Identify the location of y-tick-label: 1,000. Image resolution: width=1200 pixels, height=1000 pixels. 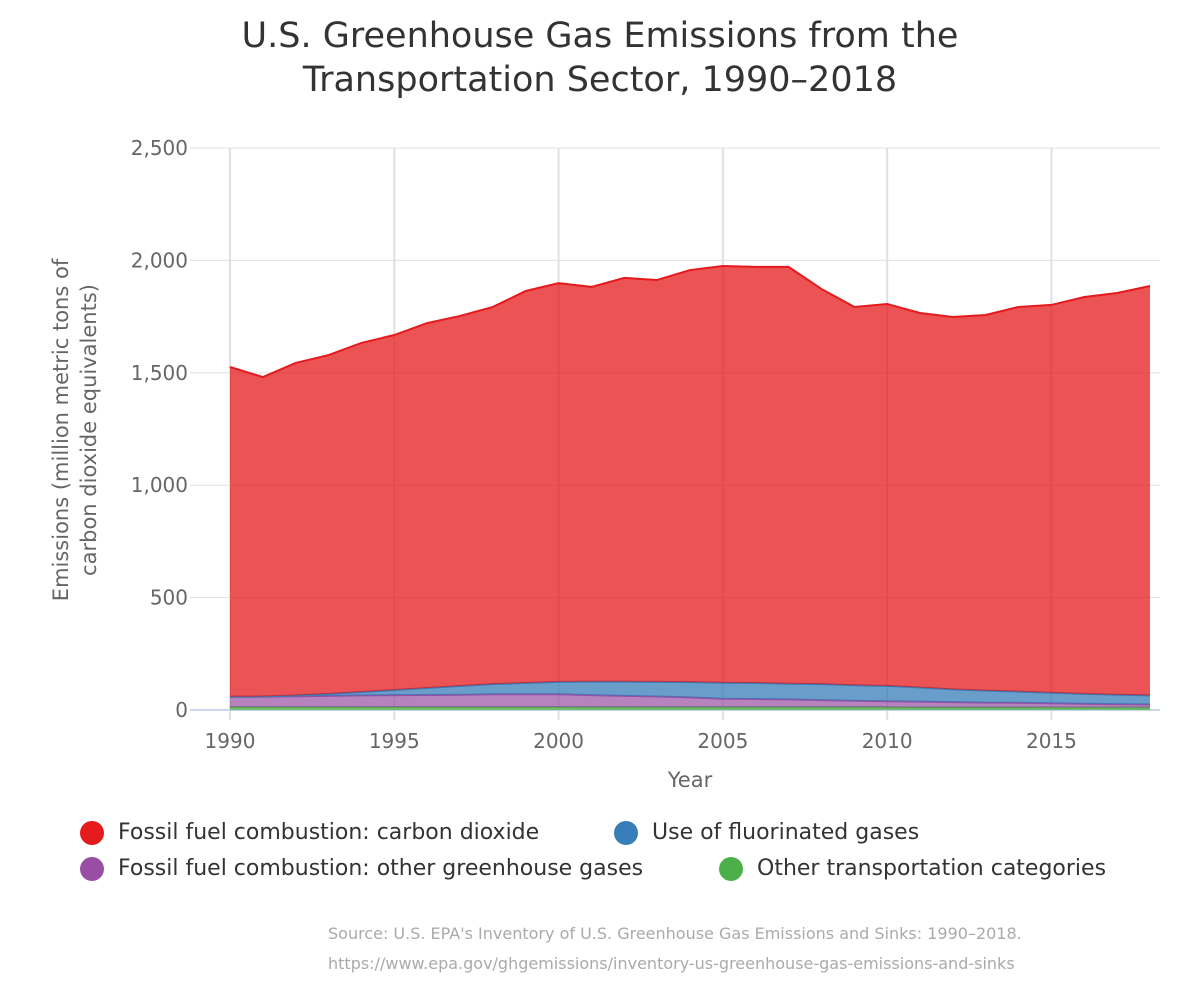
(159, 485).